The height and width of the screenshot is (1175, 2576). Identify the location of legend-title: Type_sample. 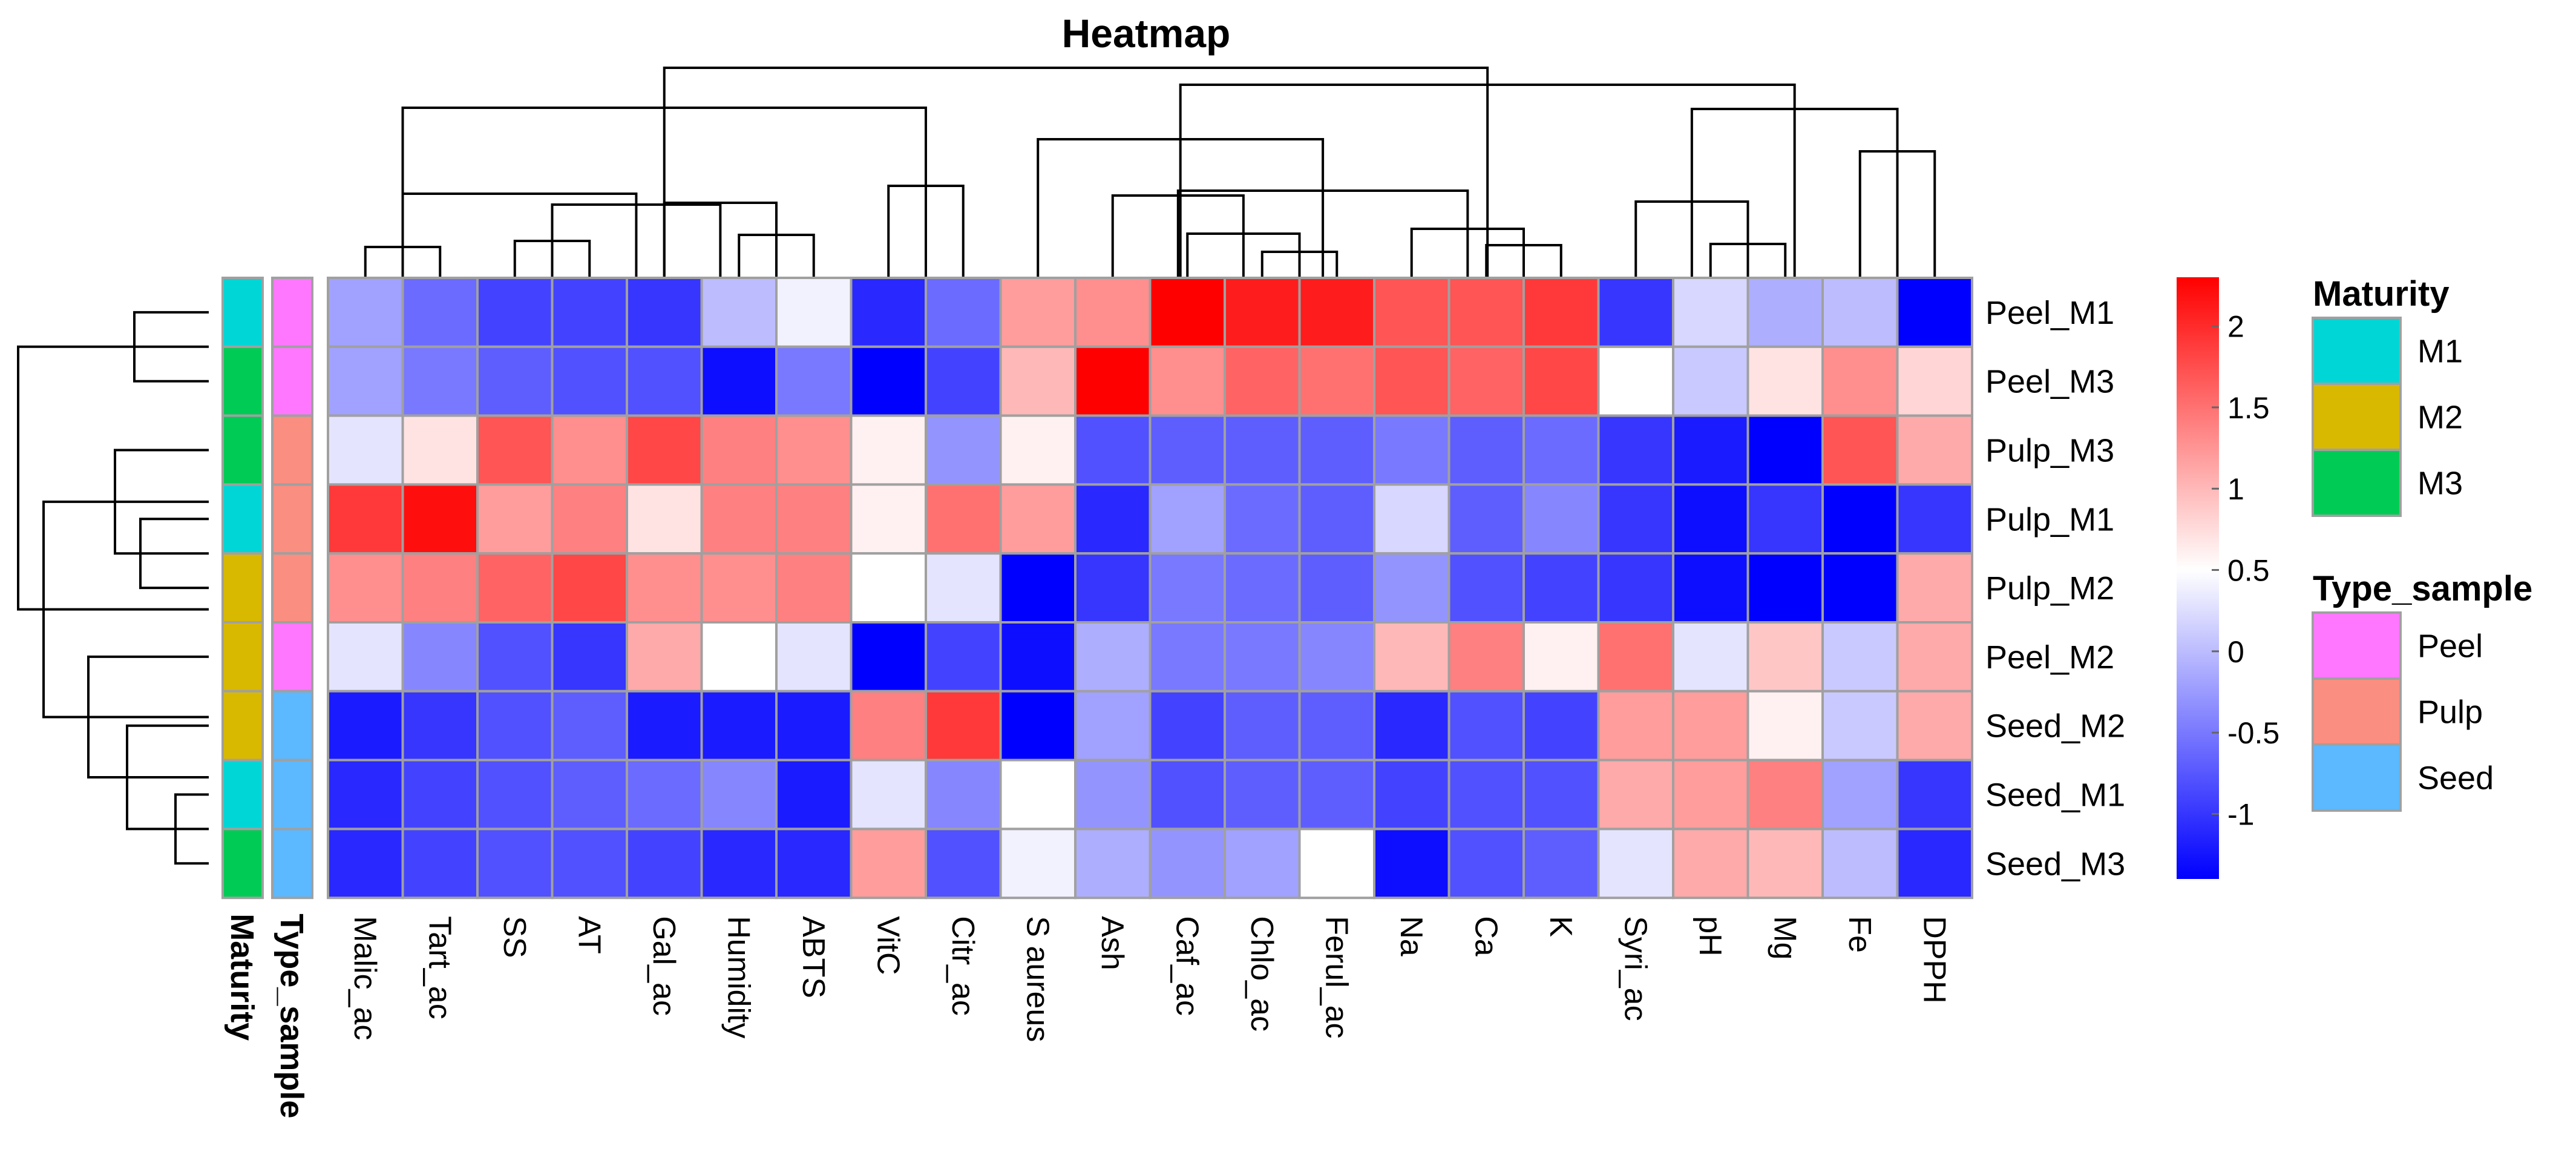
(2422, 589).